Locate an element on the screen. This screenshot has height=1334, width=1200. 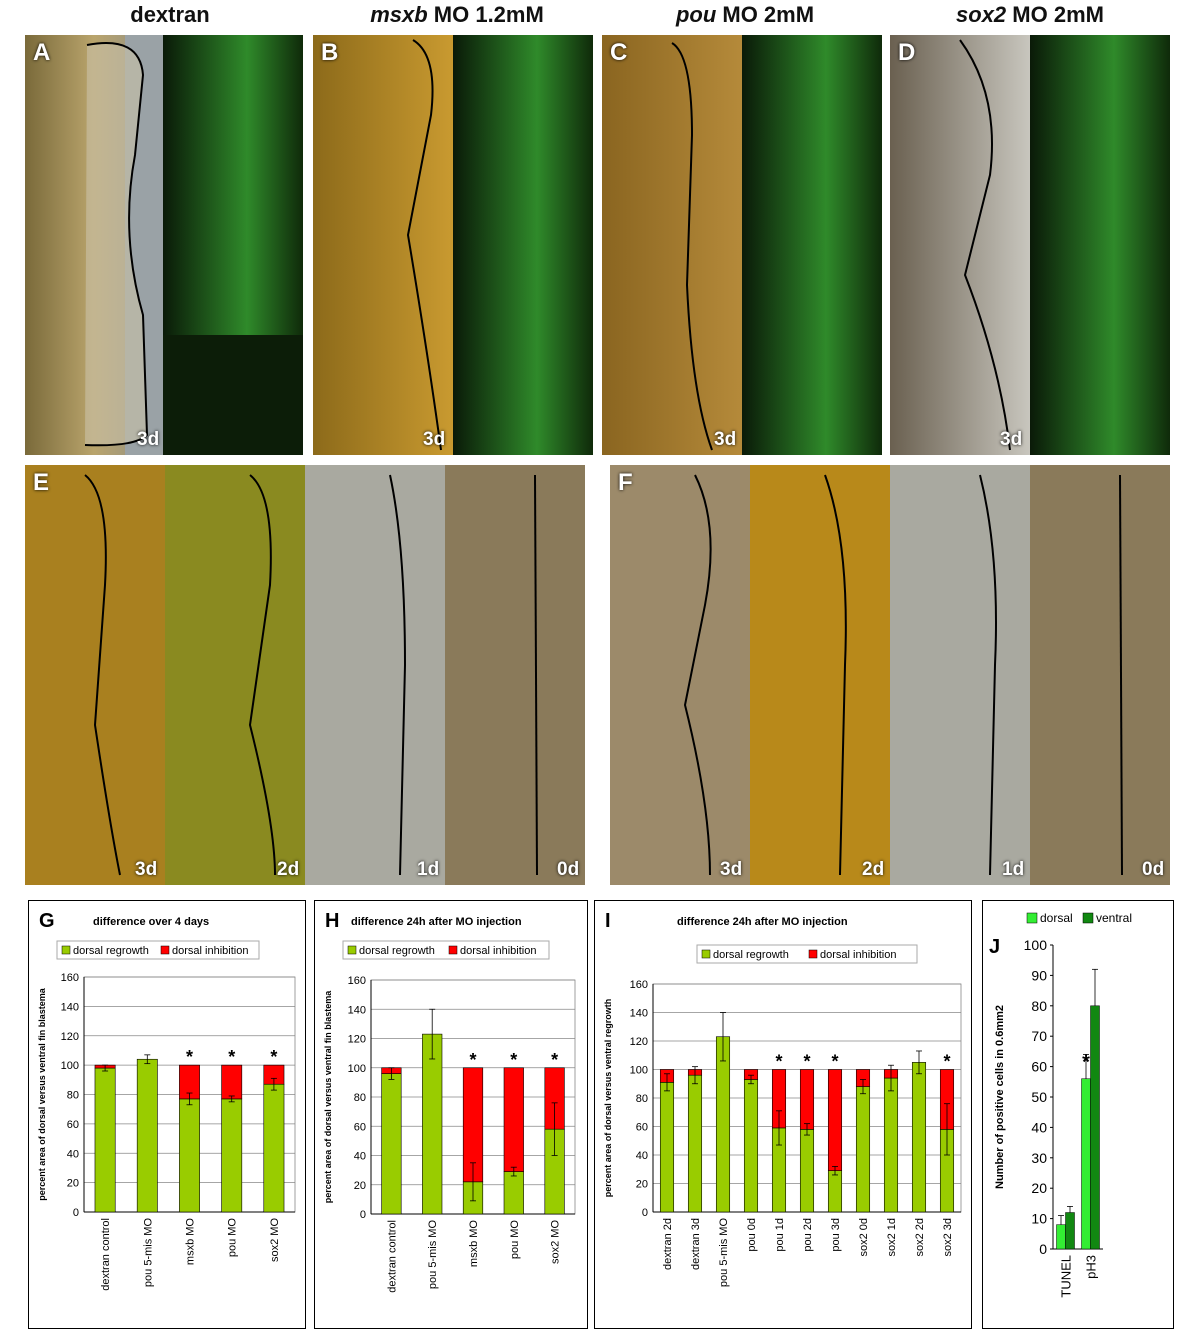
chart-i-tick-label: 120 is located at coordinates (639, 1042).